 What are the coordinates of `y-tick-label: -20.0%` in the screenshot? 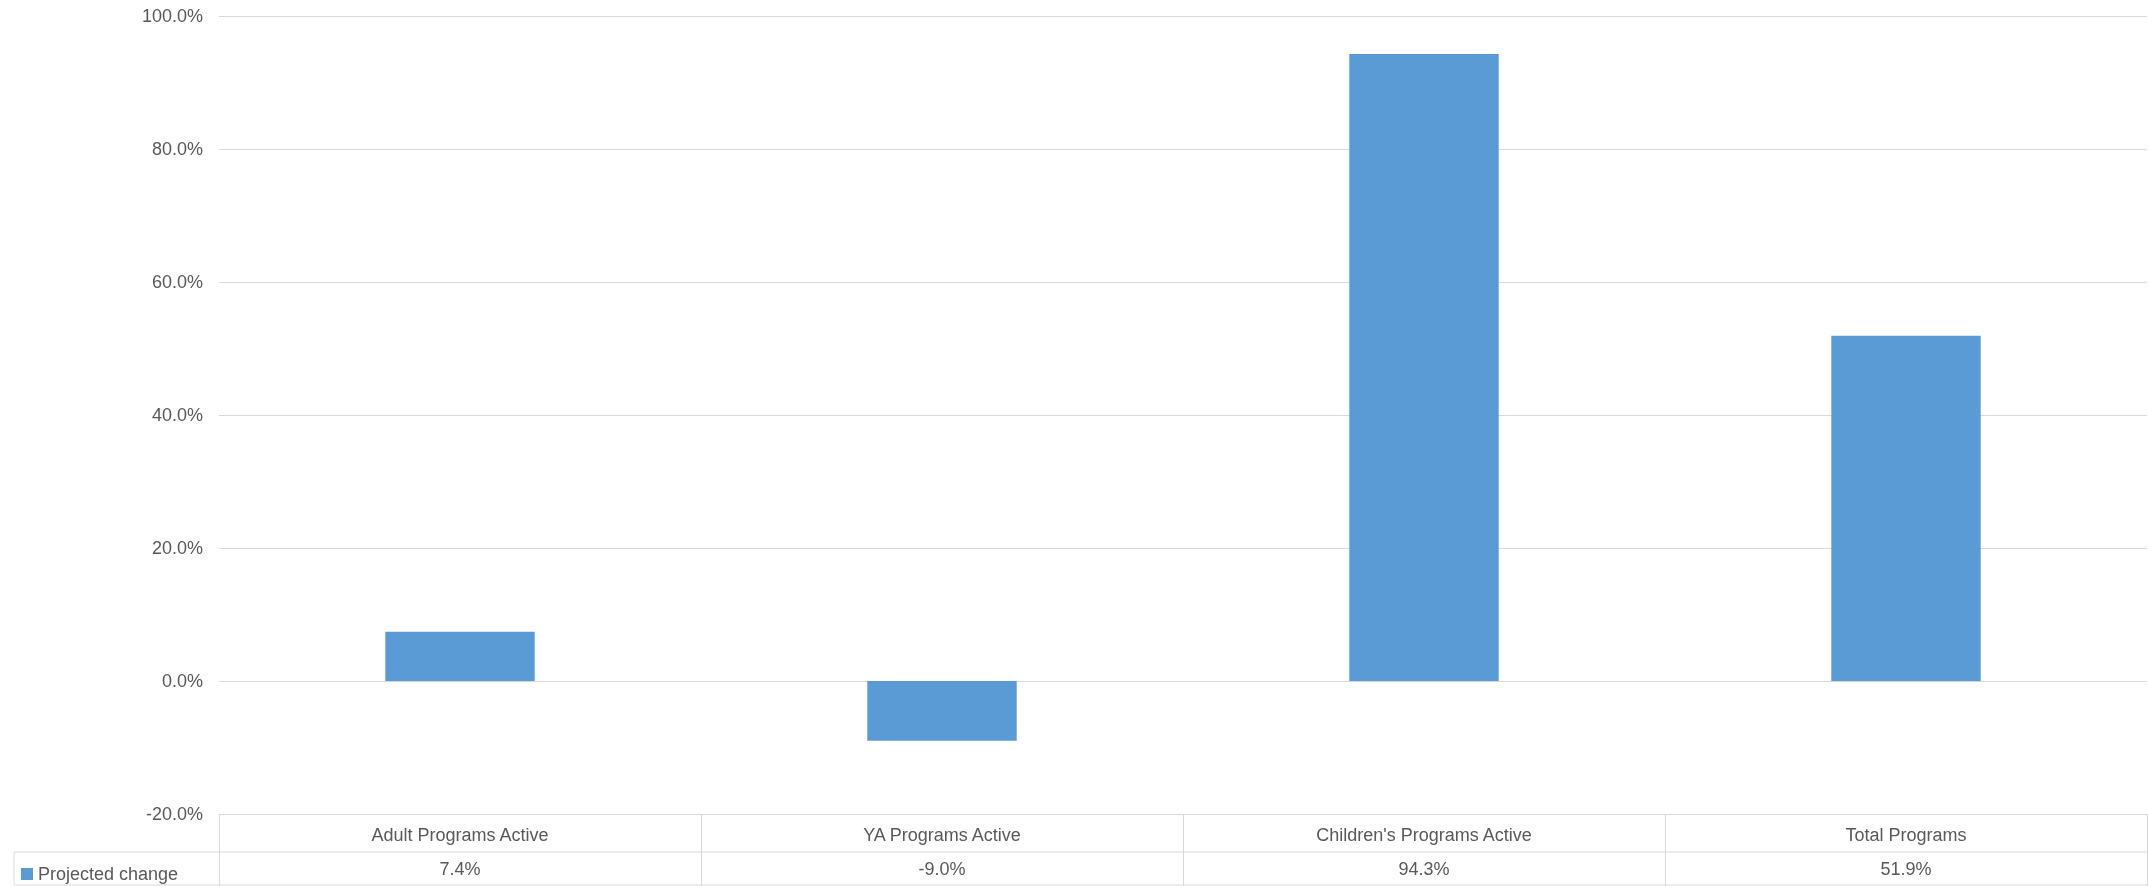 It's located at (174, 814).